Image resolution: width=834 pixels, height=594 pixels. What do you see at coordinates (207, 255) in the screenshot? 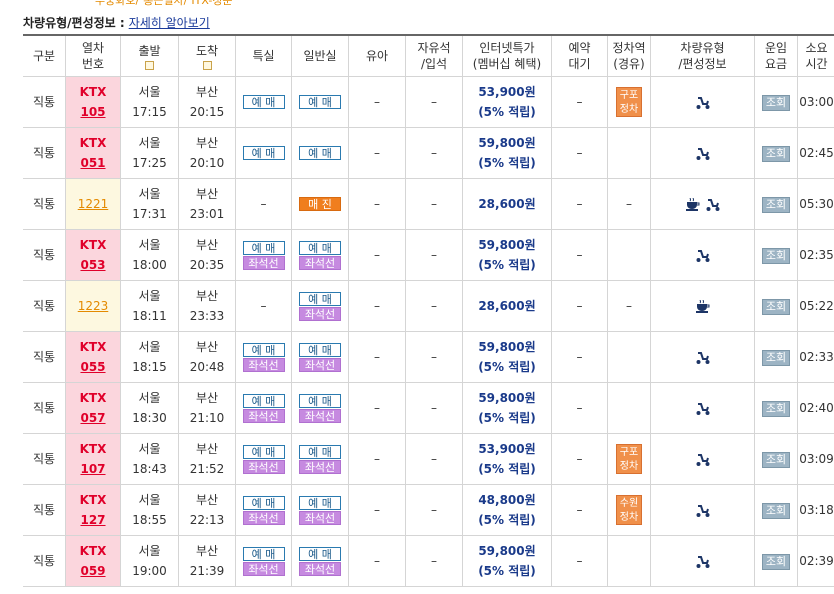
I see `arrival: 부산 20:35` at bounding box center [207, 255].